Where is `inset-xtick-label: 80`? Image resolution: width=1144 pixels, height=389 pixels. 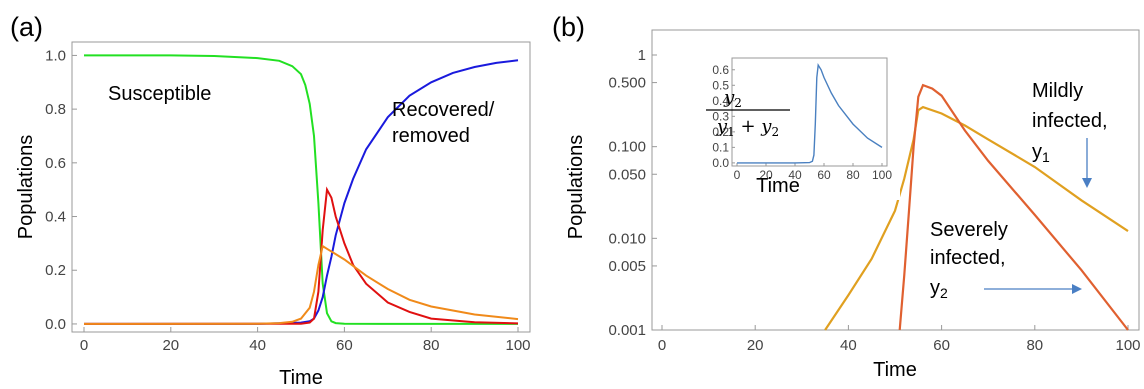 inset-xtick-label: 80 is located at coordinates (853, 175).